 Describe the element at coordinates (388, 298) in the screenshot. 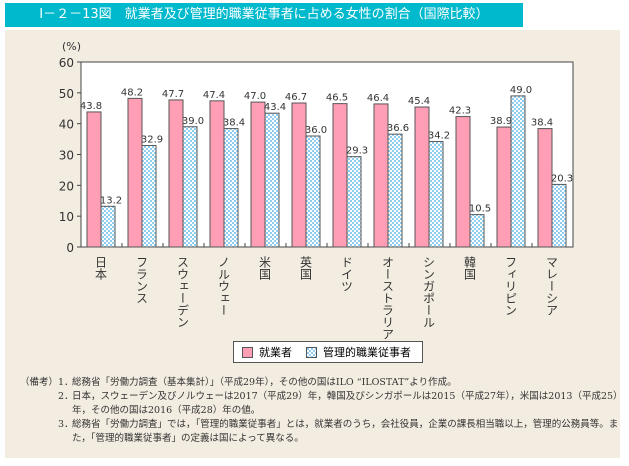

I see `x-tick-label: オーストラリア` at that location.